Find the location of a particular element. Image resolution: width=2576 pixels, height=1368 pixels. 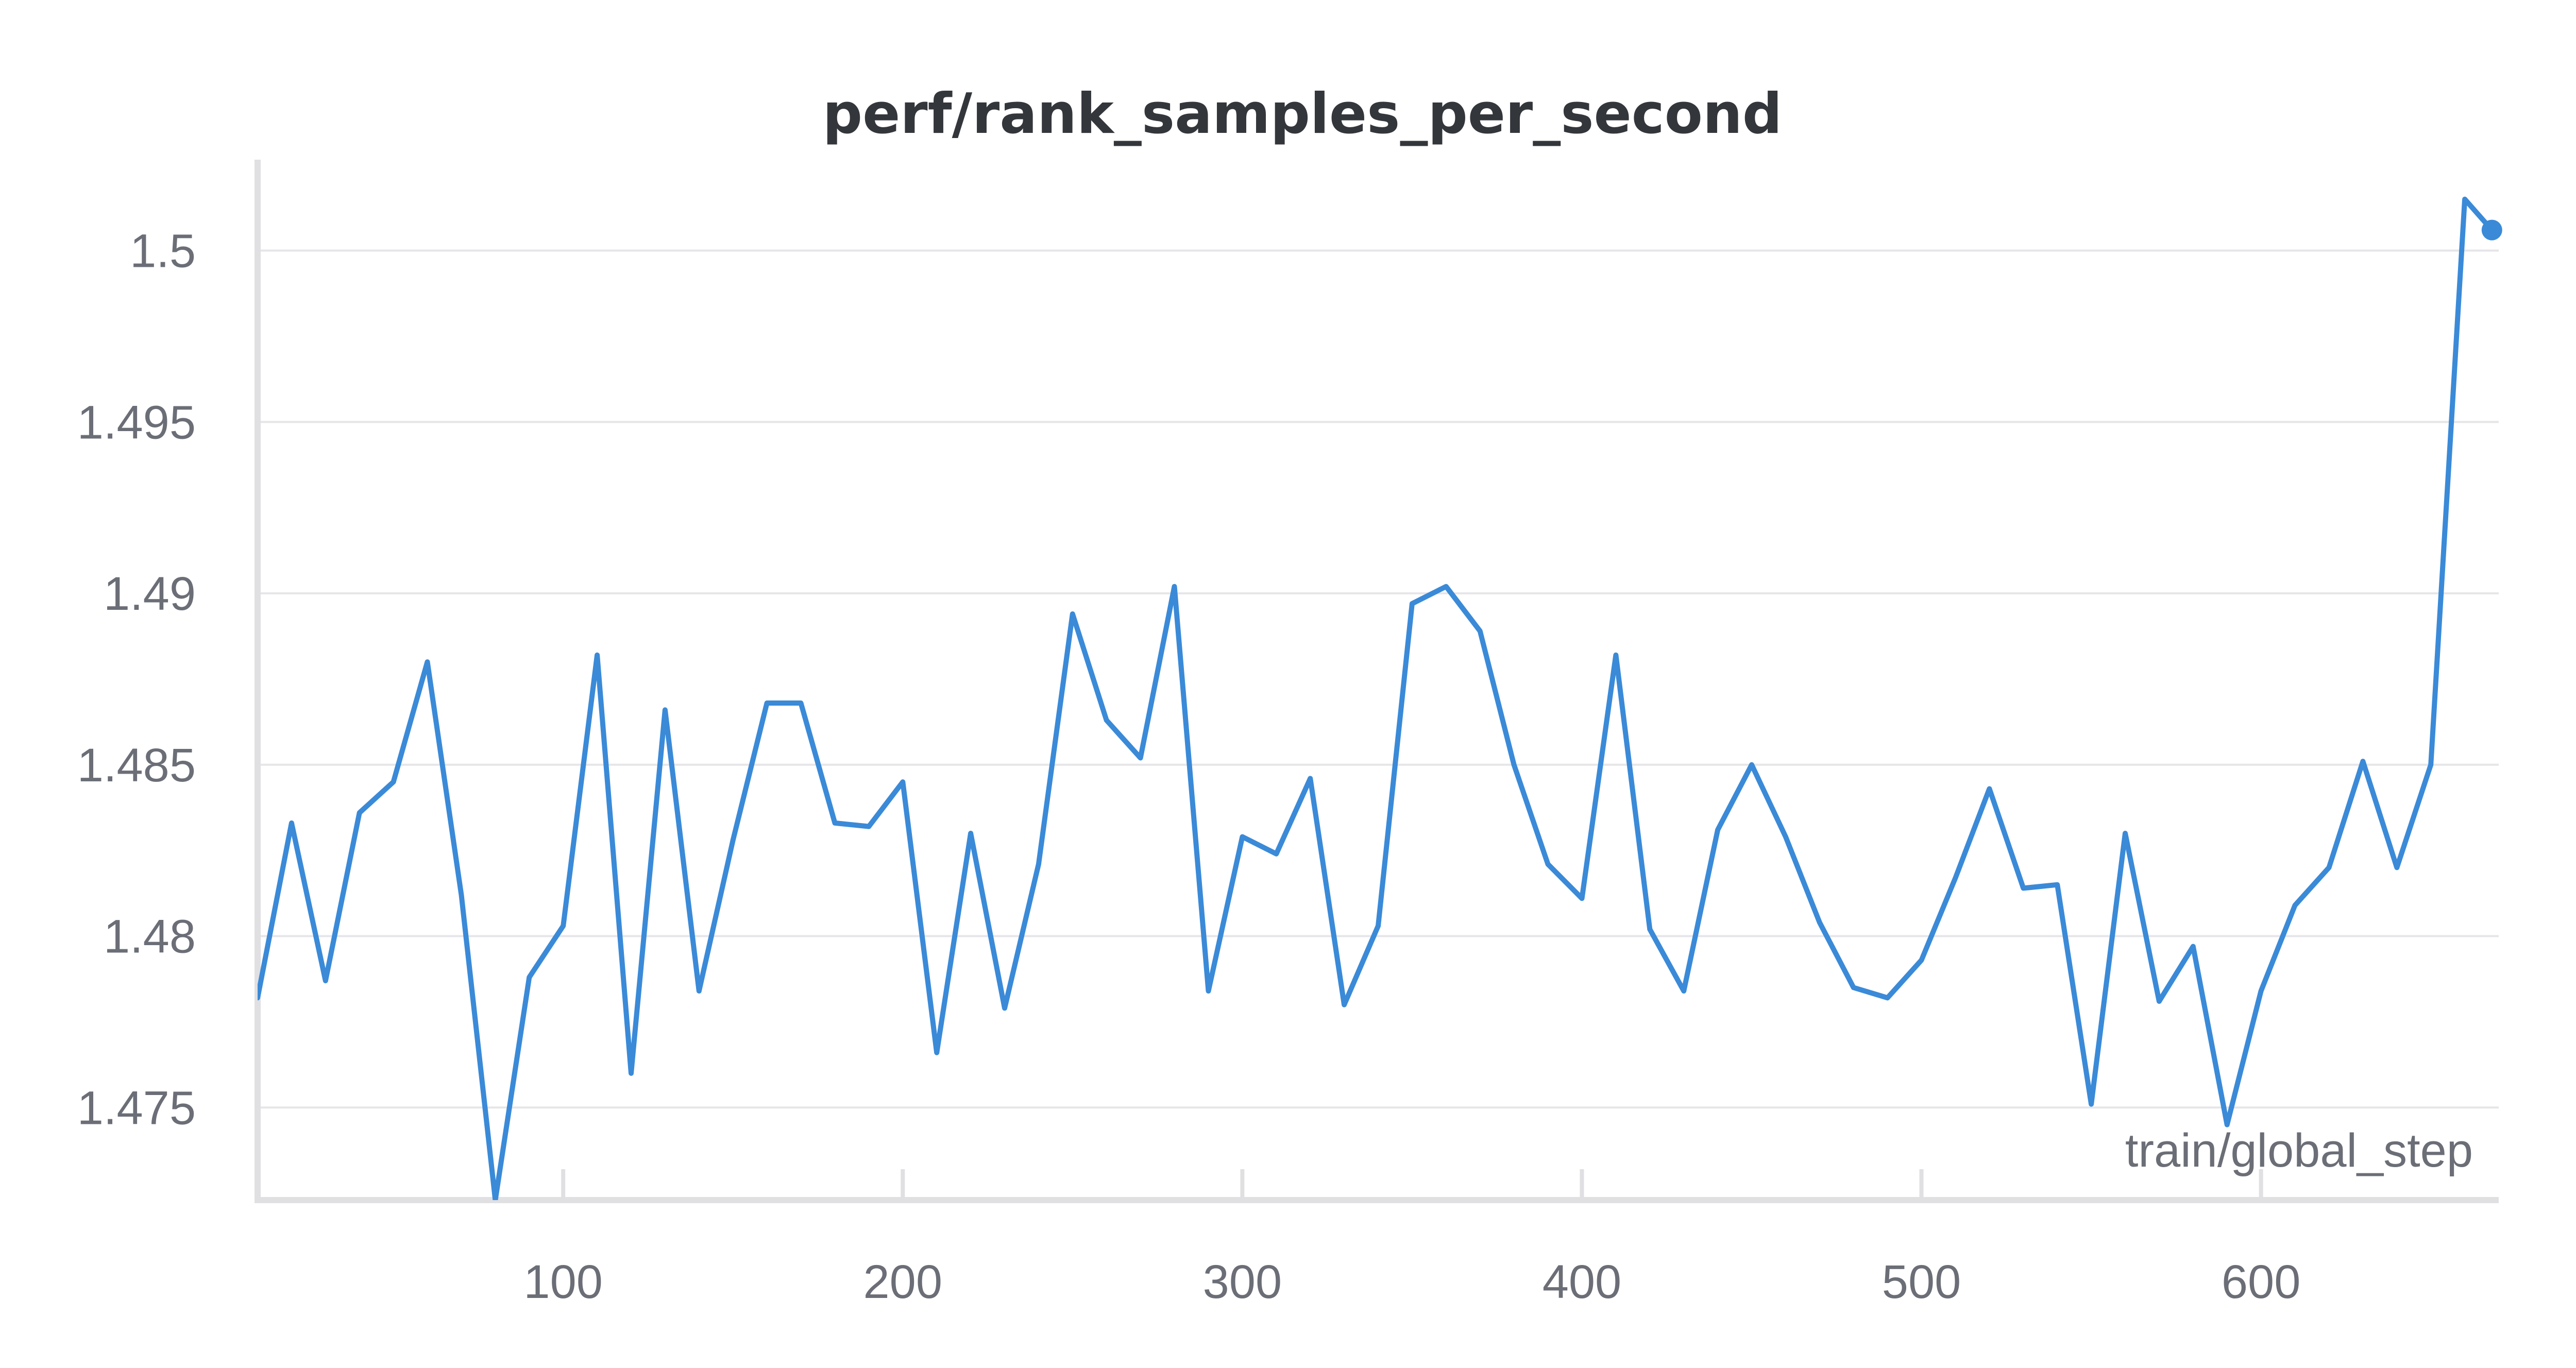

x-tick-label: 300 is located at coordinates (1242, 1282).